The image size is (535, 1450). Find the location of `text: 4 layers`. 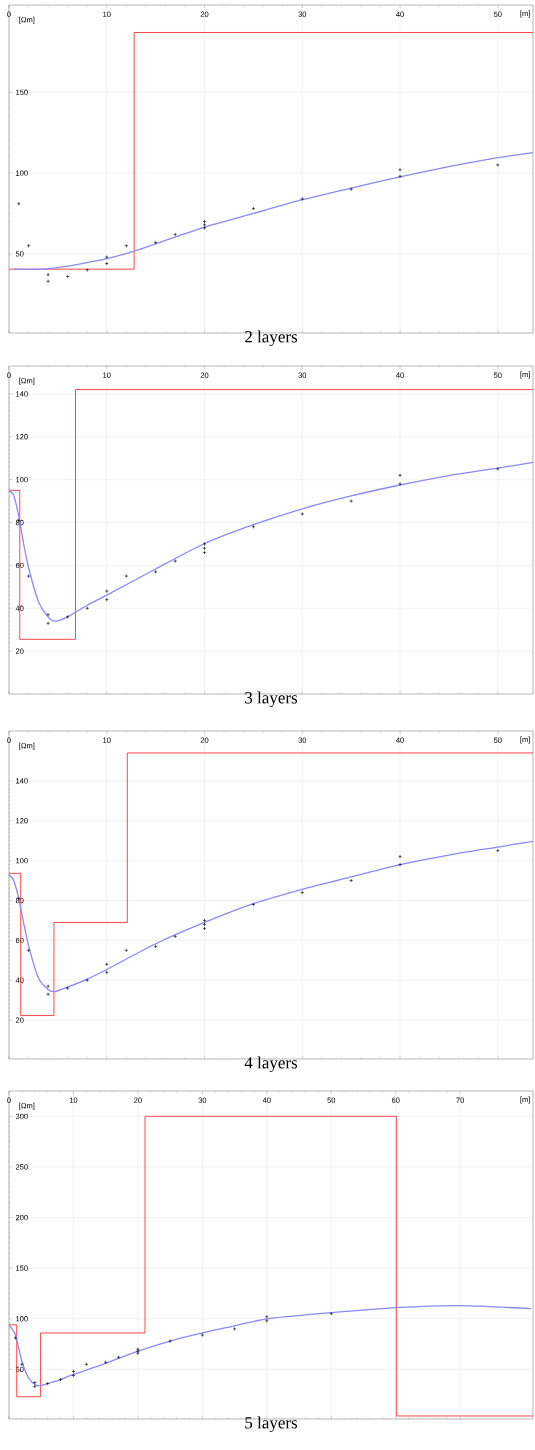

text: 4 layers is located at coordinates (271, 1064).